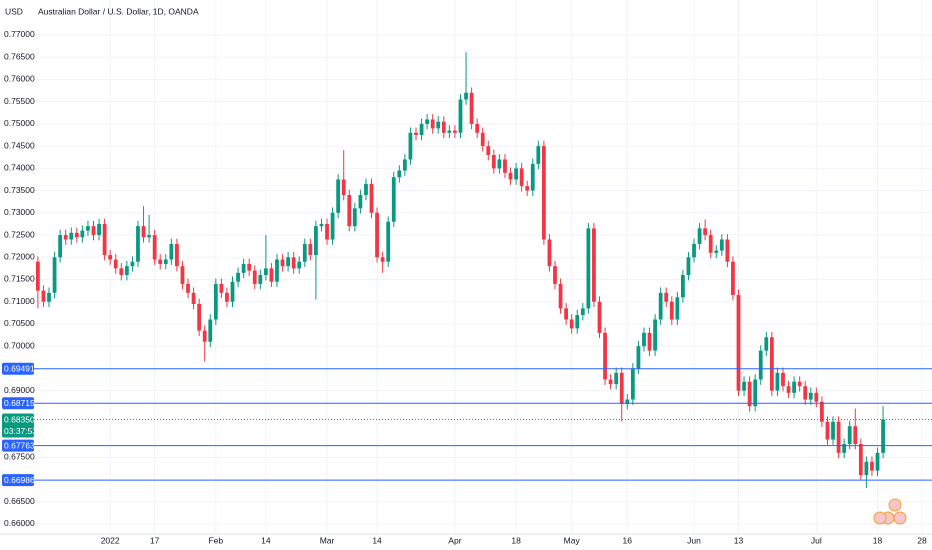 The image size is (932, 550). What do you see at coordinates (19, 168) in the screenshot?
I see `y-tick-label: 0.74000` at bounding box center [19, 168].